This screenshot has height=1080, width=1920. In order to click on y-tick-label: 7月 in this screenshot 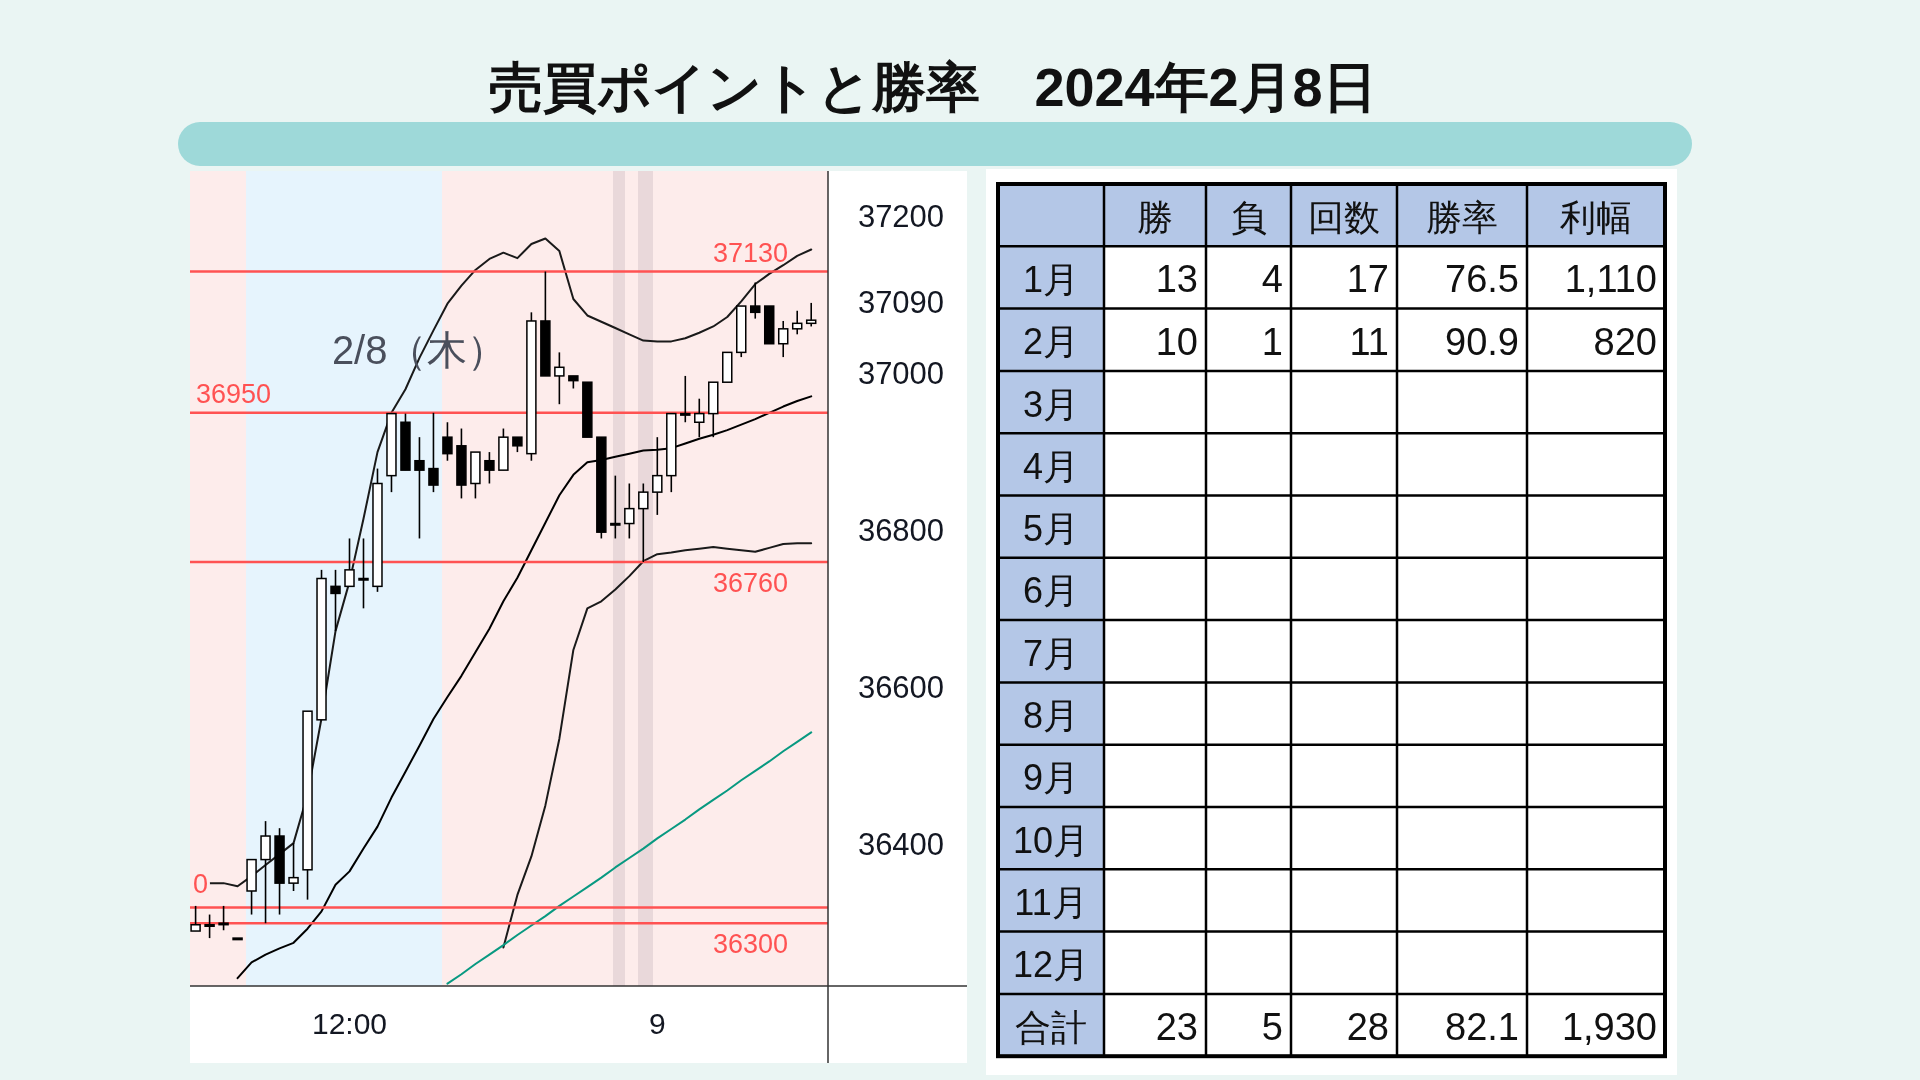, I will do `click(1051, 653)`.